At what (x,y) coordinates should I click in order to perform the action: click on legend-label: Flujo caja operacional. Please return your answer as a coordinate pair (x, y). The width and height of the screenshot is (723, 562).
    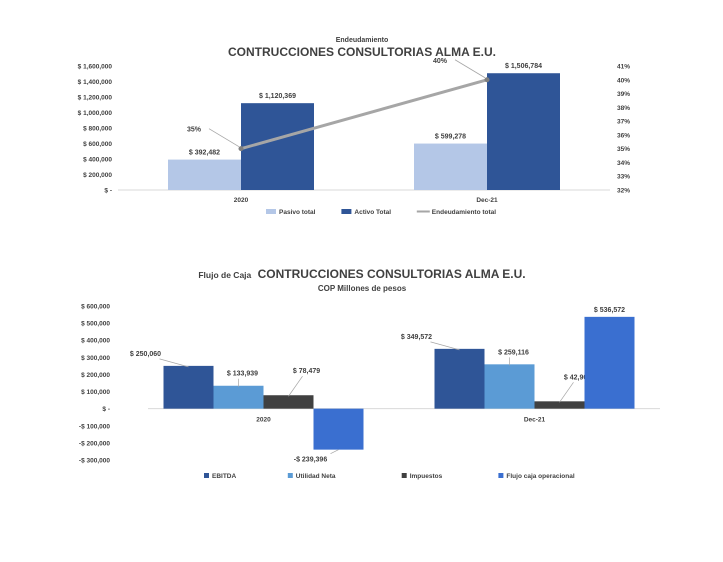
    Looking at the image, I should click on (540, 476).